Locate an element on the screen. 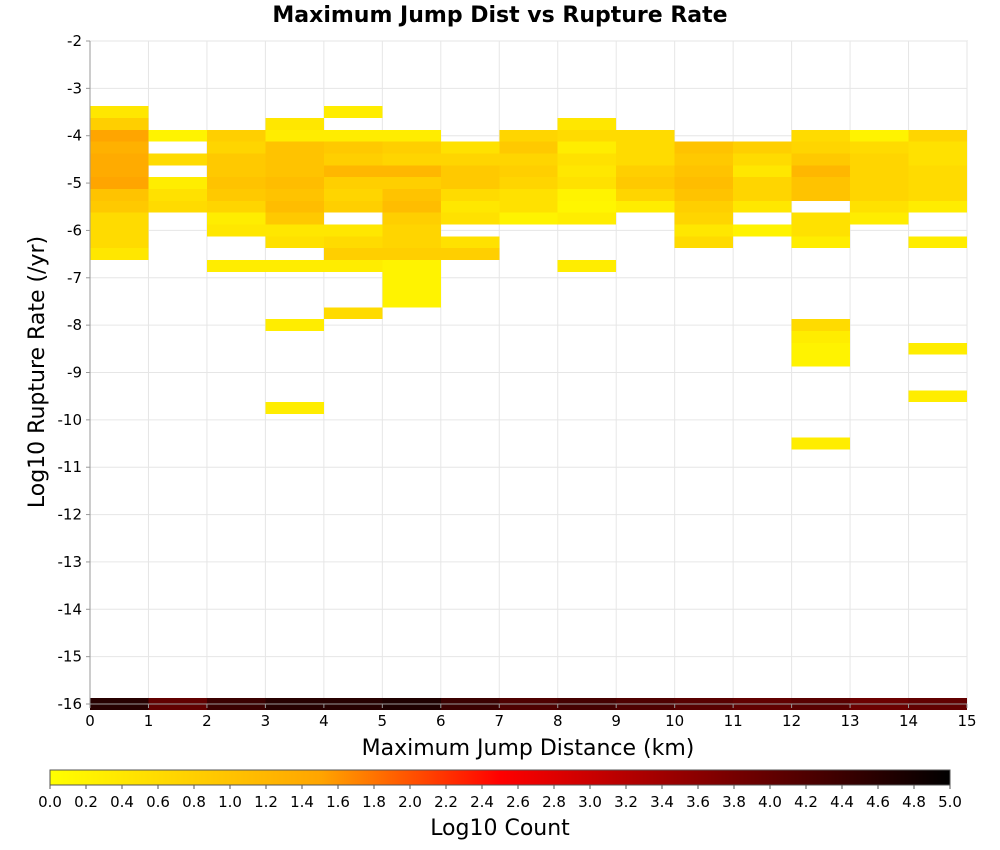 Image resolution: width=1000 pixels, height=850 pixels. colorbar-tick-label: 3.0 is located at coordinates (590, 802).